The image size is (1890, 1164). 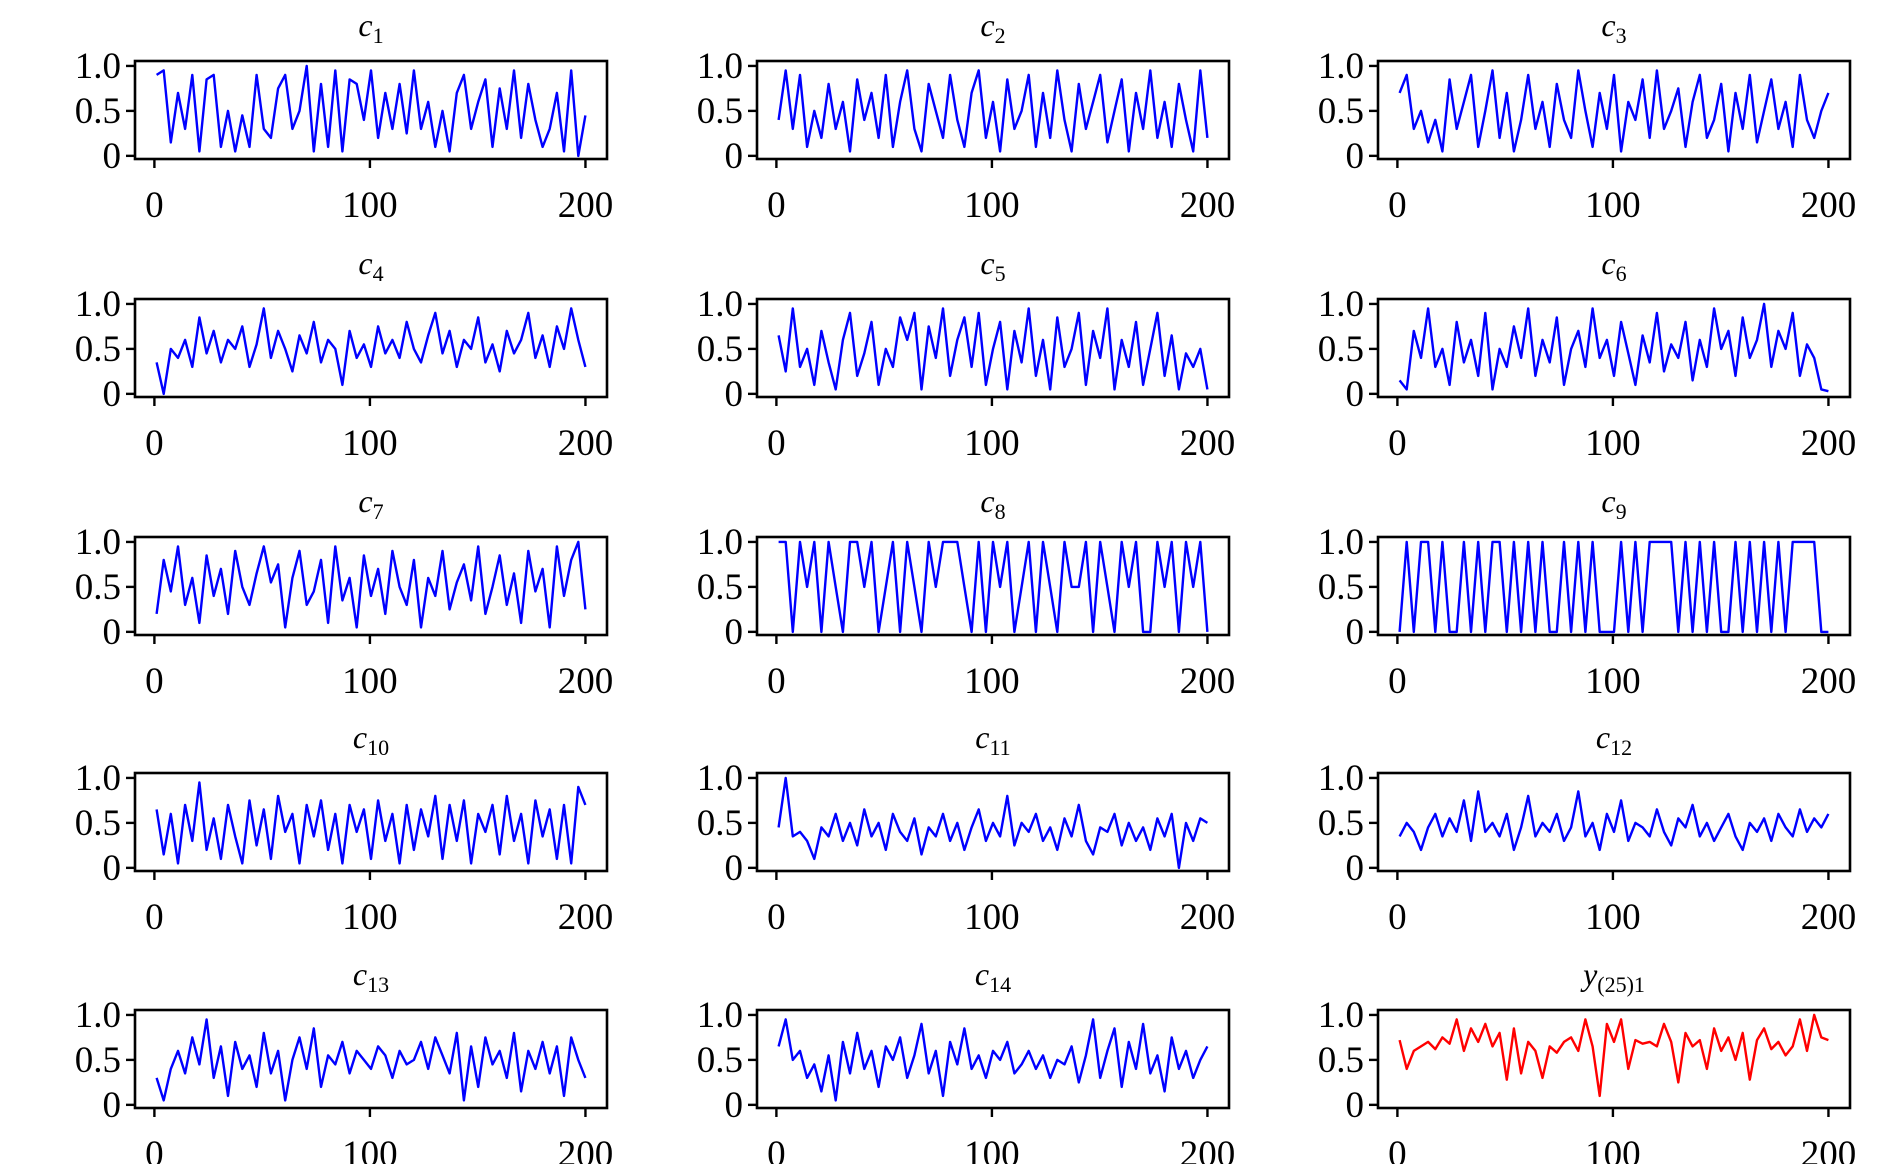 I want to click on subplot-title: c3, so click(x=1613, y=27).